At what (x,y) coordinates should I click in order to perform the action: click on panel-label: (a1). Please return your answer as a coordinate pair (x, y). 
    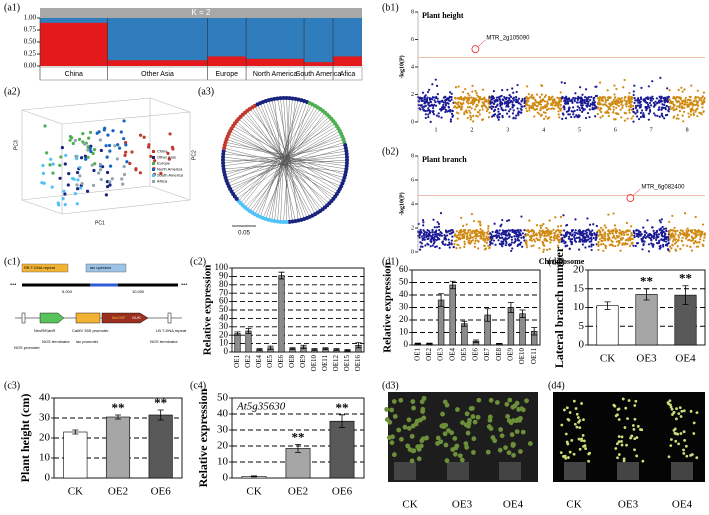
    Looking at the image, I should click on (12, 7).